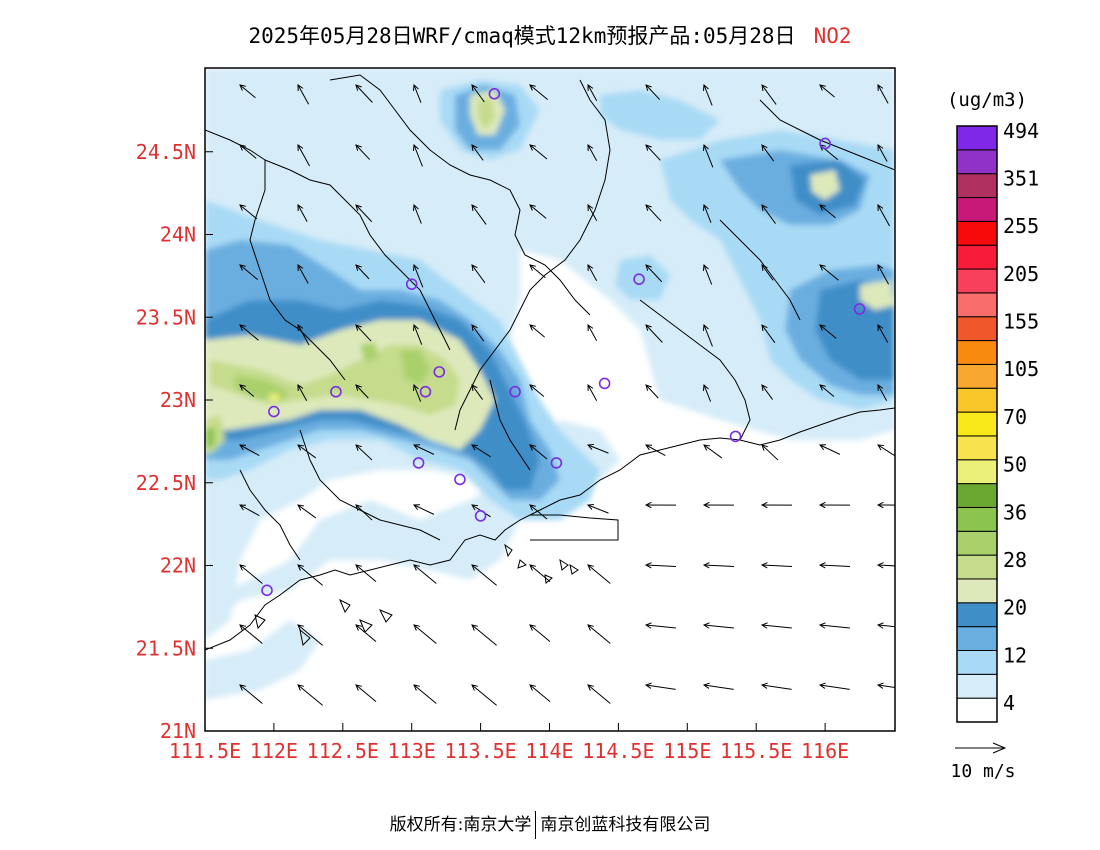  I want to click on wind-legend-label: 10 m/s, so click(982, 771).